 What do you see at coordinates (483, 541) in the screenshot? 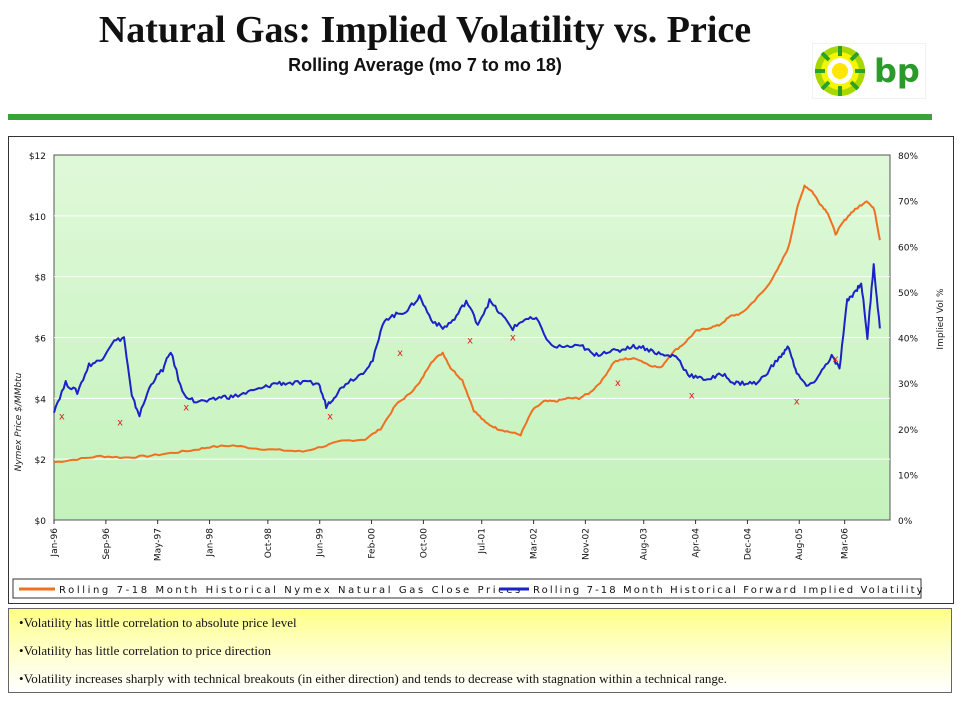
I see `x-tick-label: Jul-01` at bounding box center [483, 541].